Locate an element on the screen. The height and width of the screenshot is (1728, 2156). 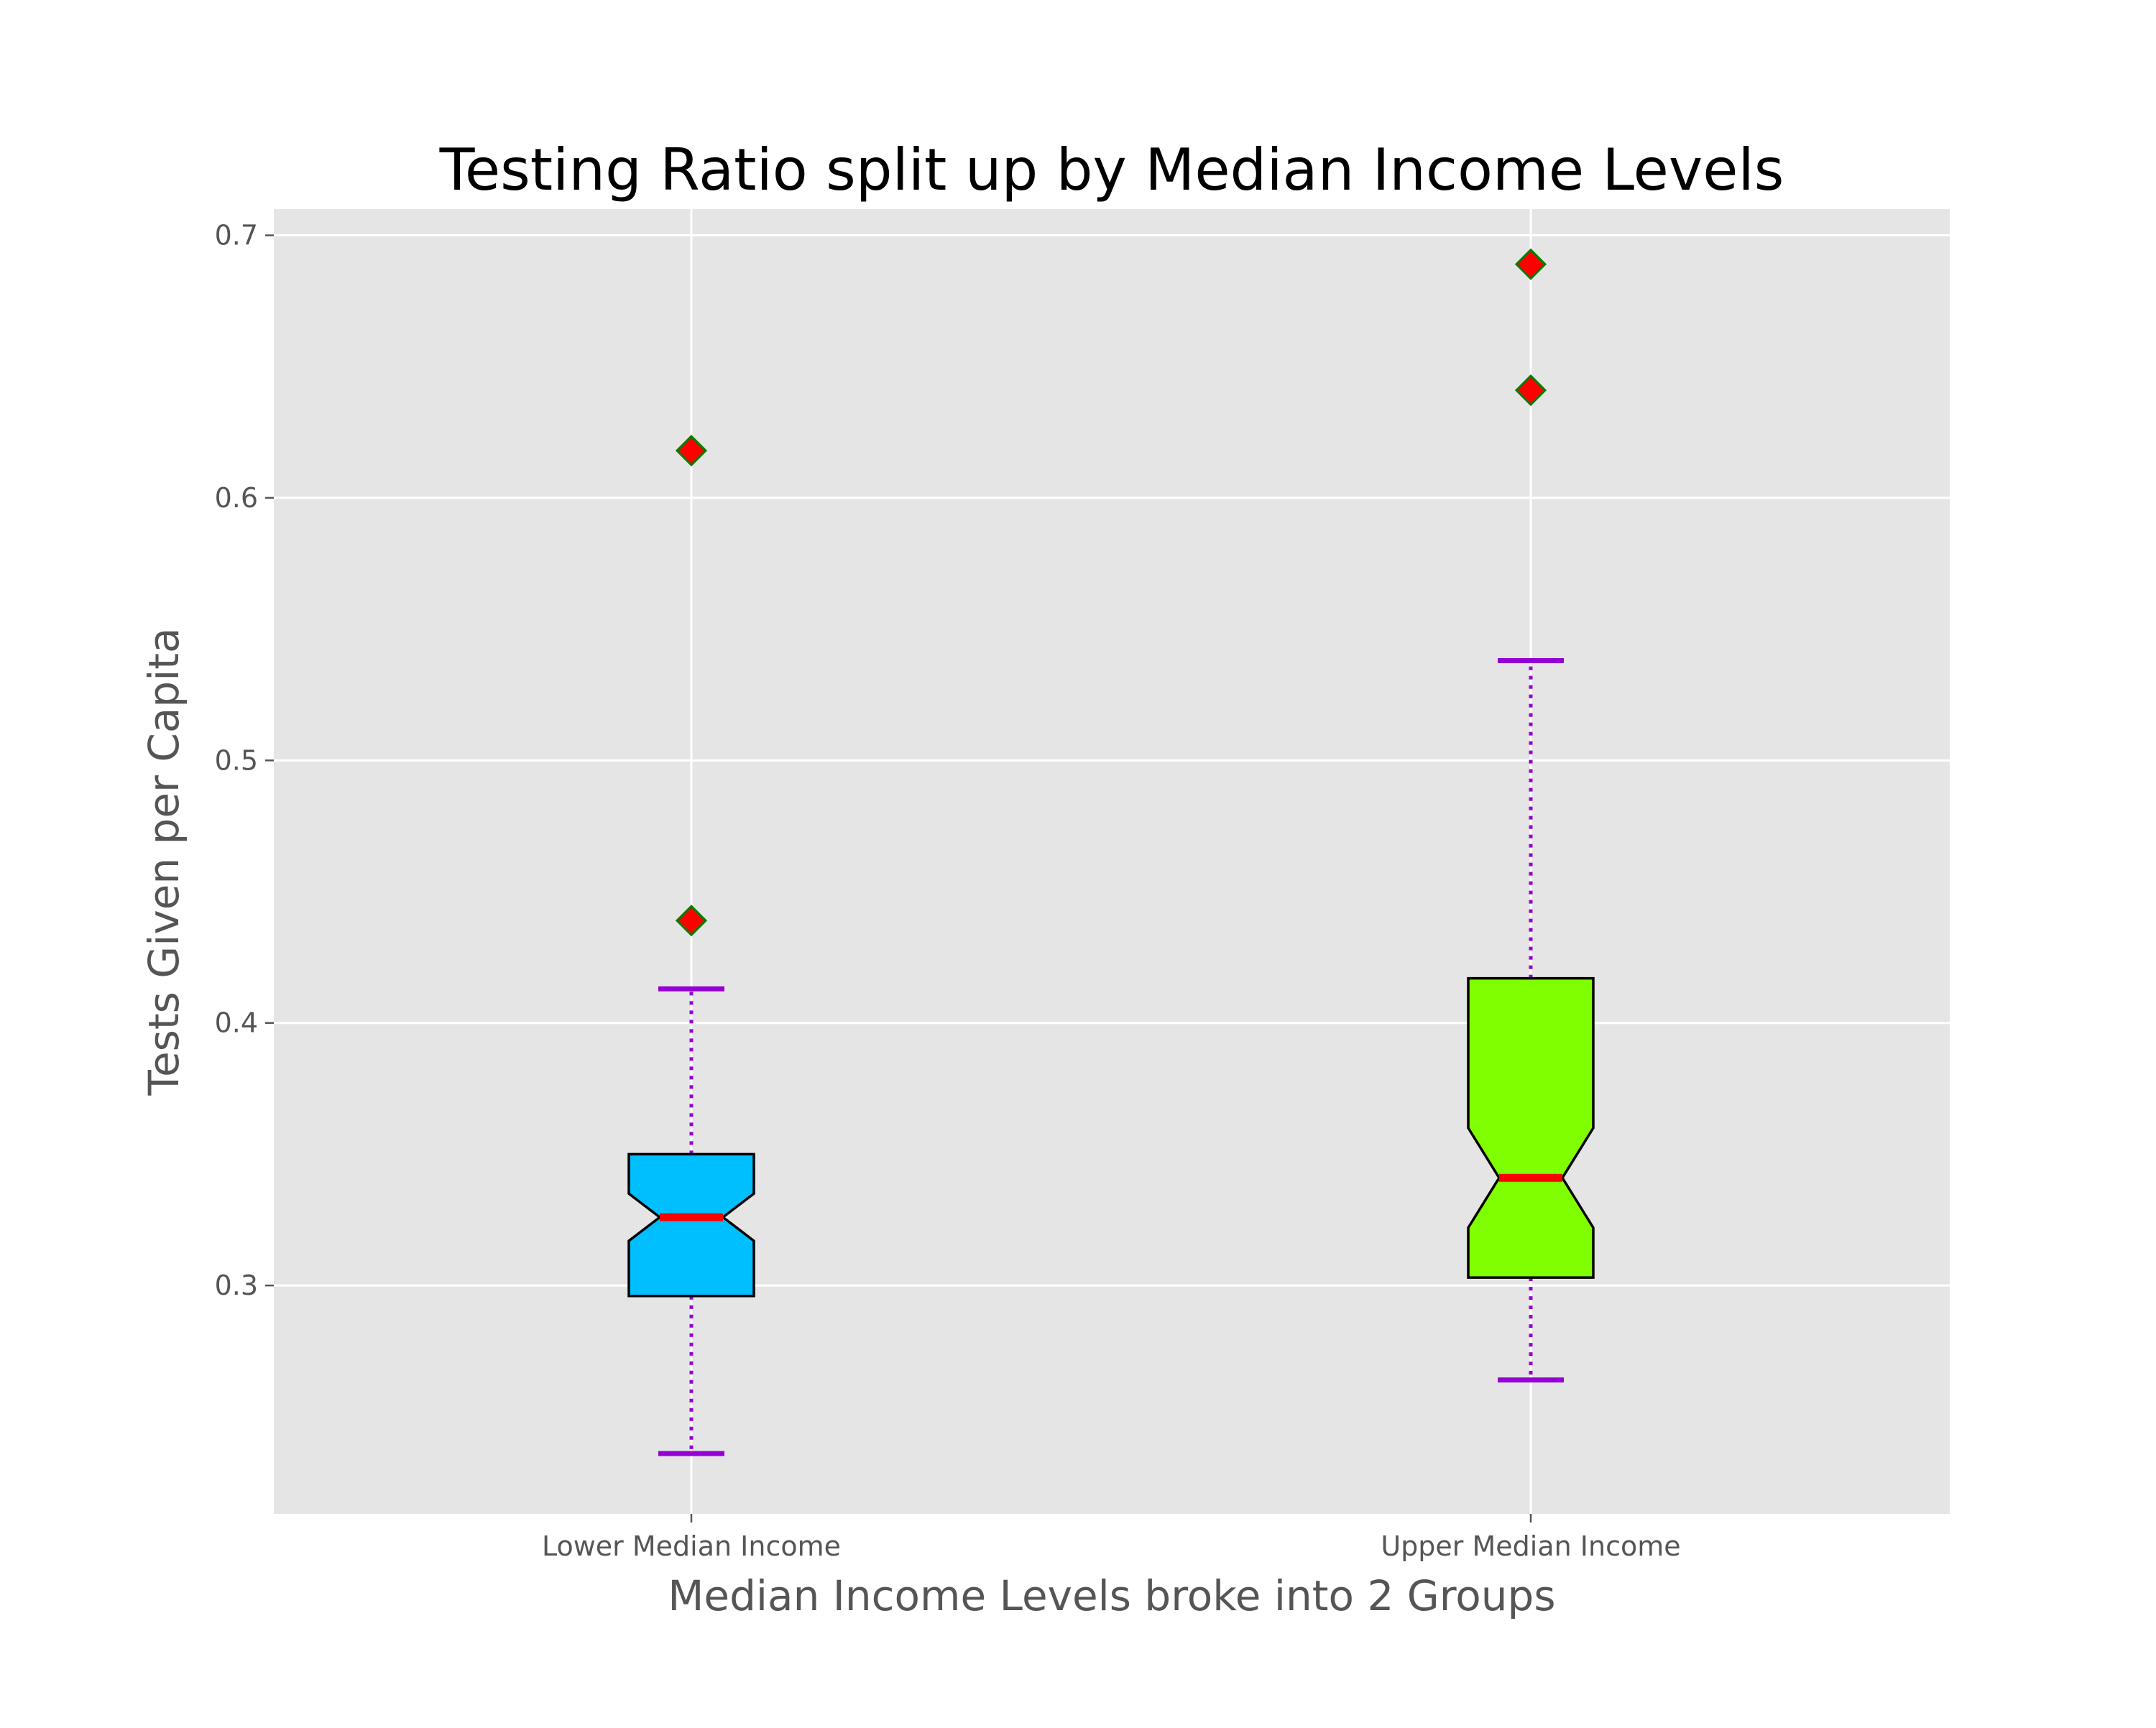
y-axis-label: Tests Given per Capita is located at coordinates (163, 862).